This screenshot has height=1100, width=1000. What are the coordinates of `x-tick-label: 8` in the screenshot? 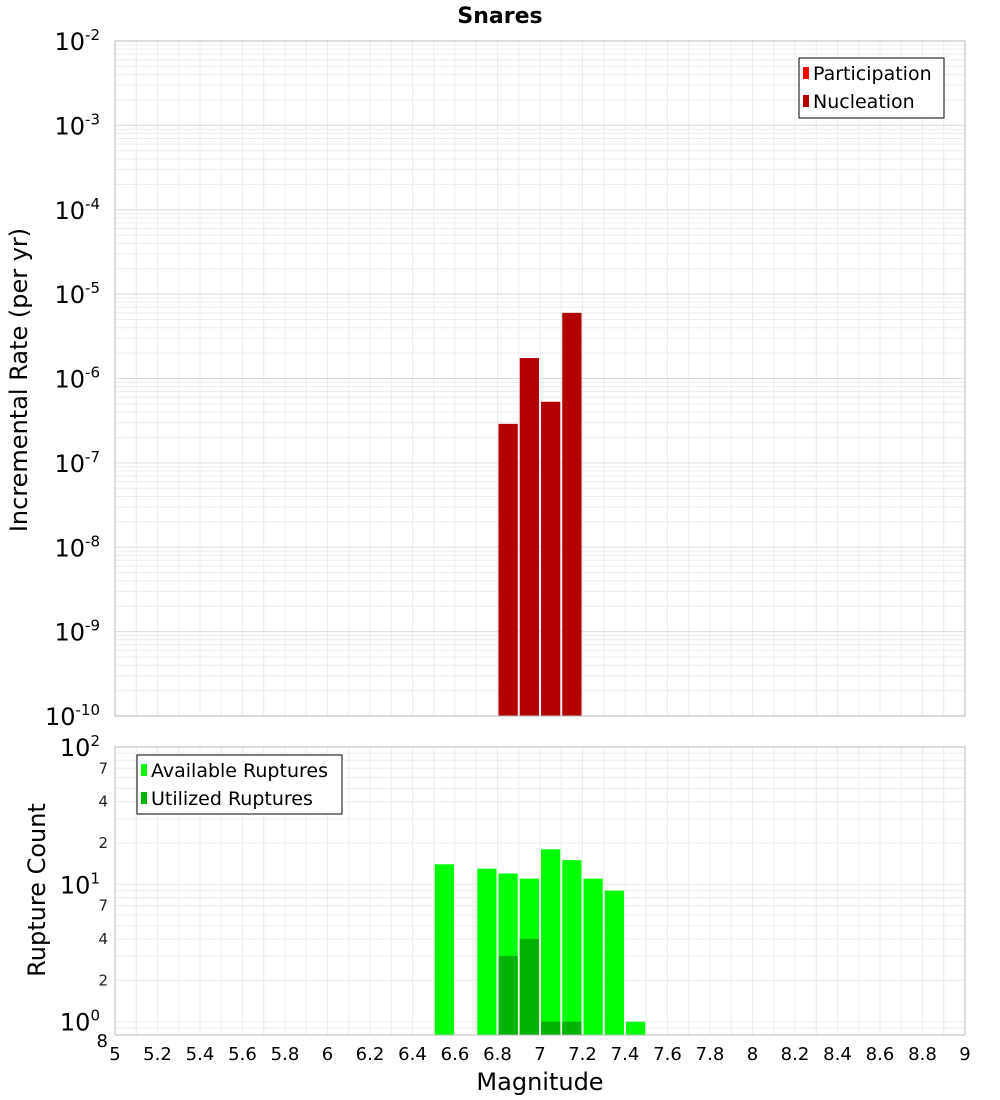 It's located at (752, 1054).